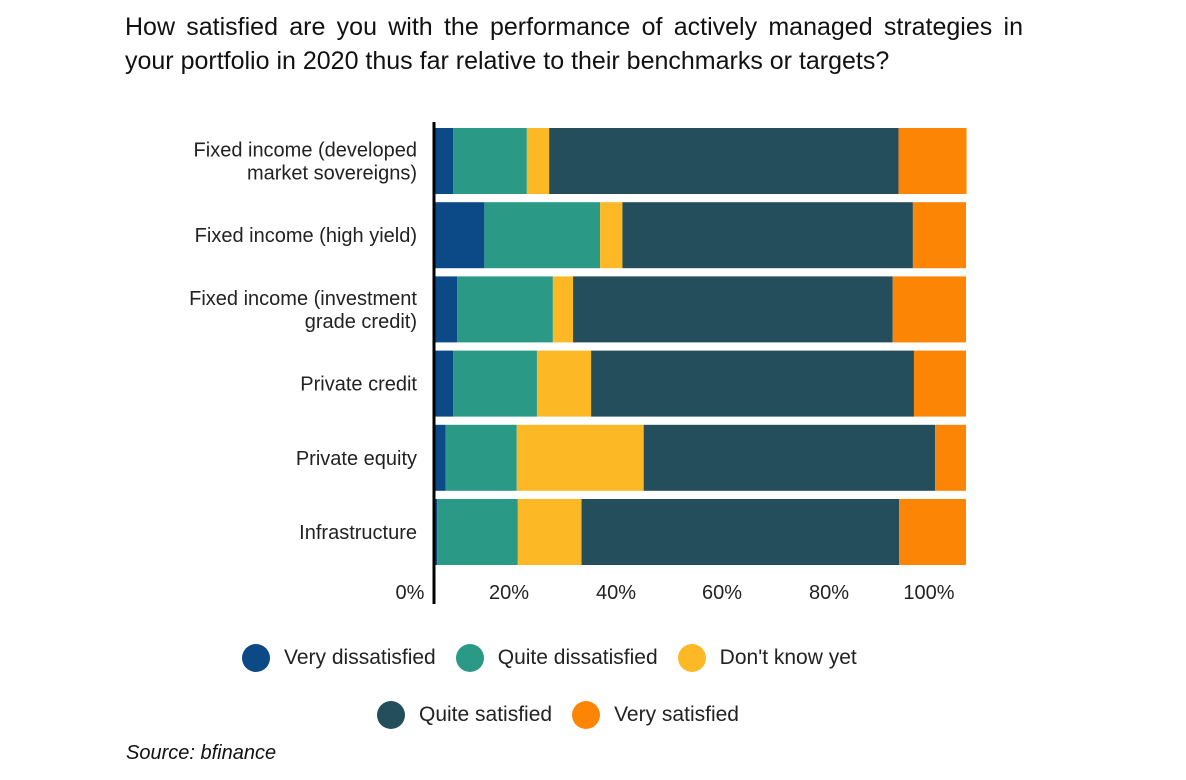  I want to click on legend-item-quite-dissatisfied: Quite dissatisfied, so click(556, 658).